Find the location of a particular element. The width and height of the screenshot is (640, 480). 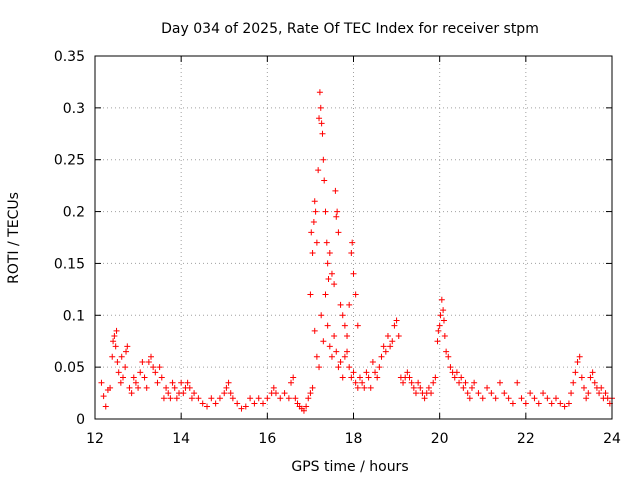

x-tick-label: 12 is located at coordinates (95, 439).